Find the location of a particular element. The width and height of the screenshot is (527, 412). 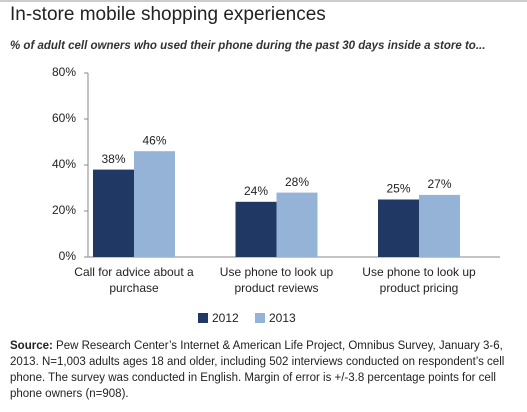

legend-label: 2013 is located at coordinates (282, 318).